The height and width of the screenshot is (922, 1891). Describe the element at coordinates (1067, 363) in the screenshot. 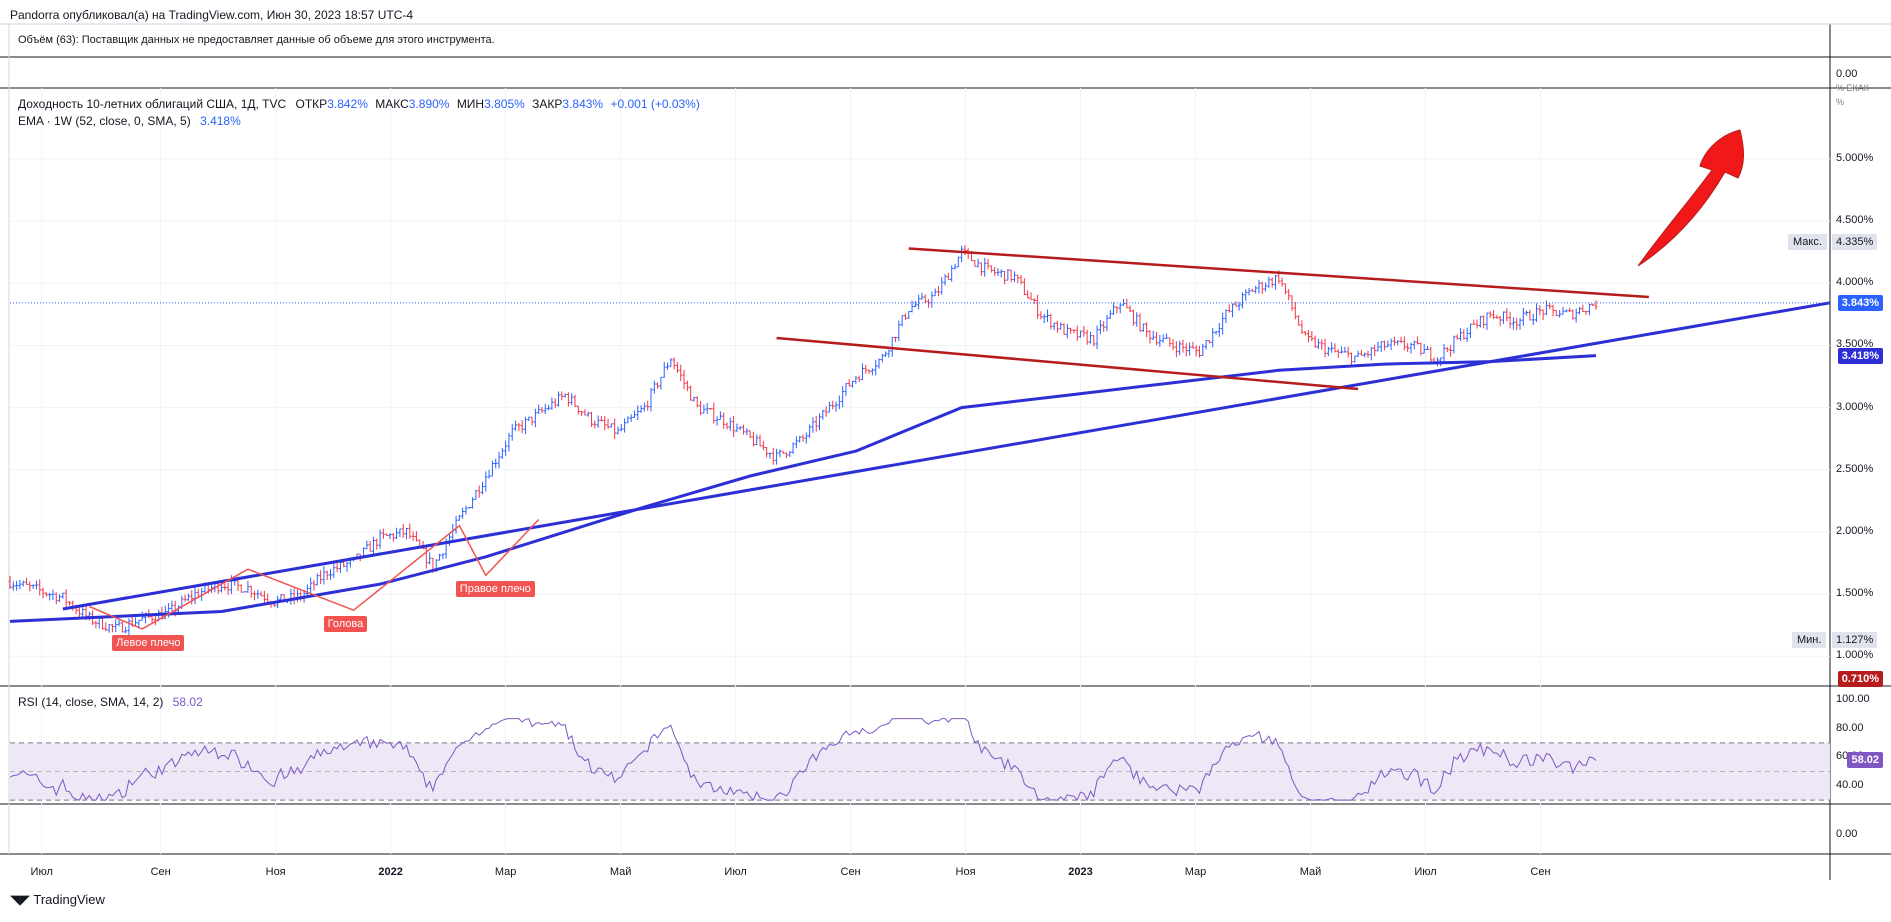

I see `channel-lower` at that location.